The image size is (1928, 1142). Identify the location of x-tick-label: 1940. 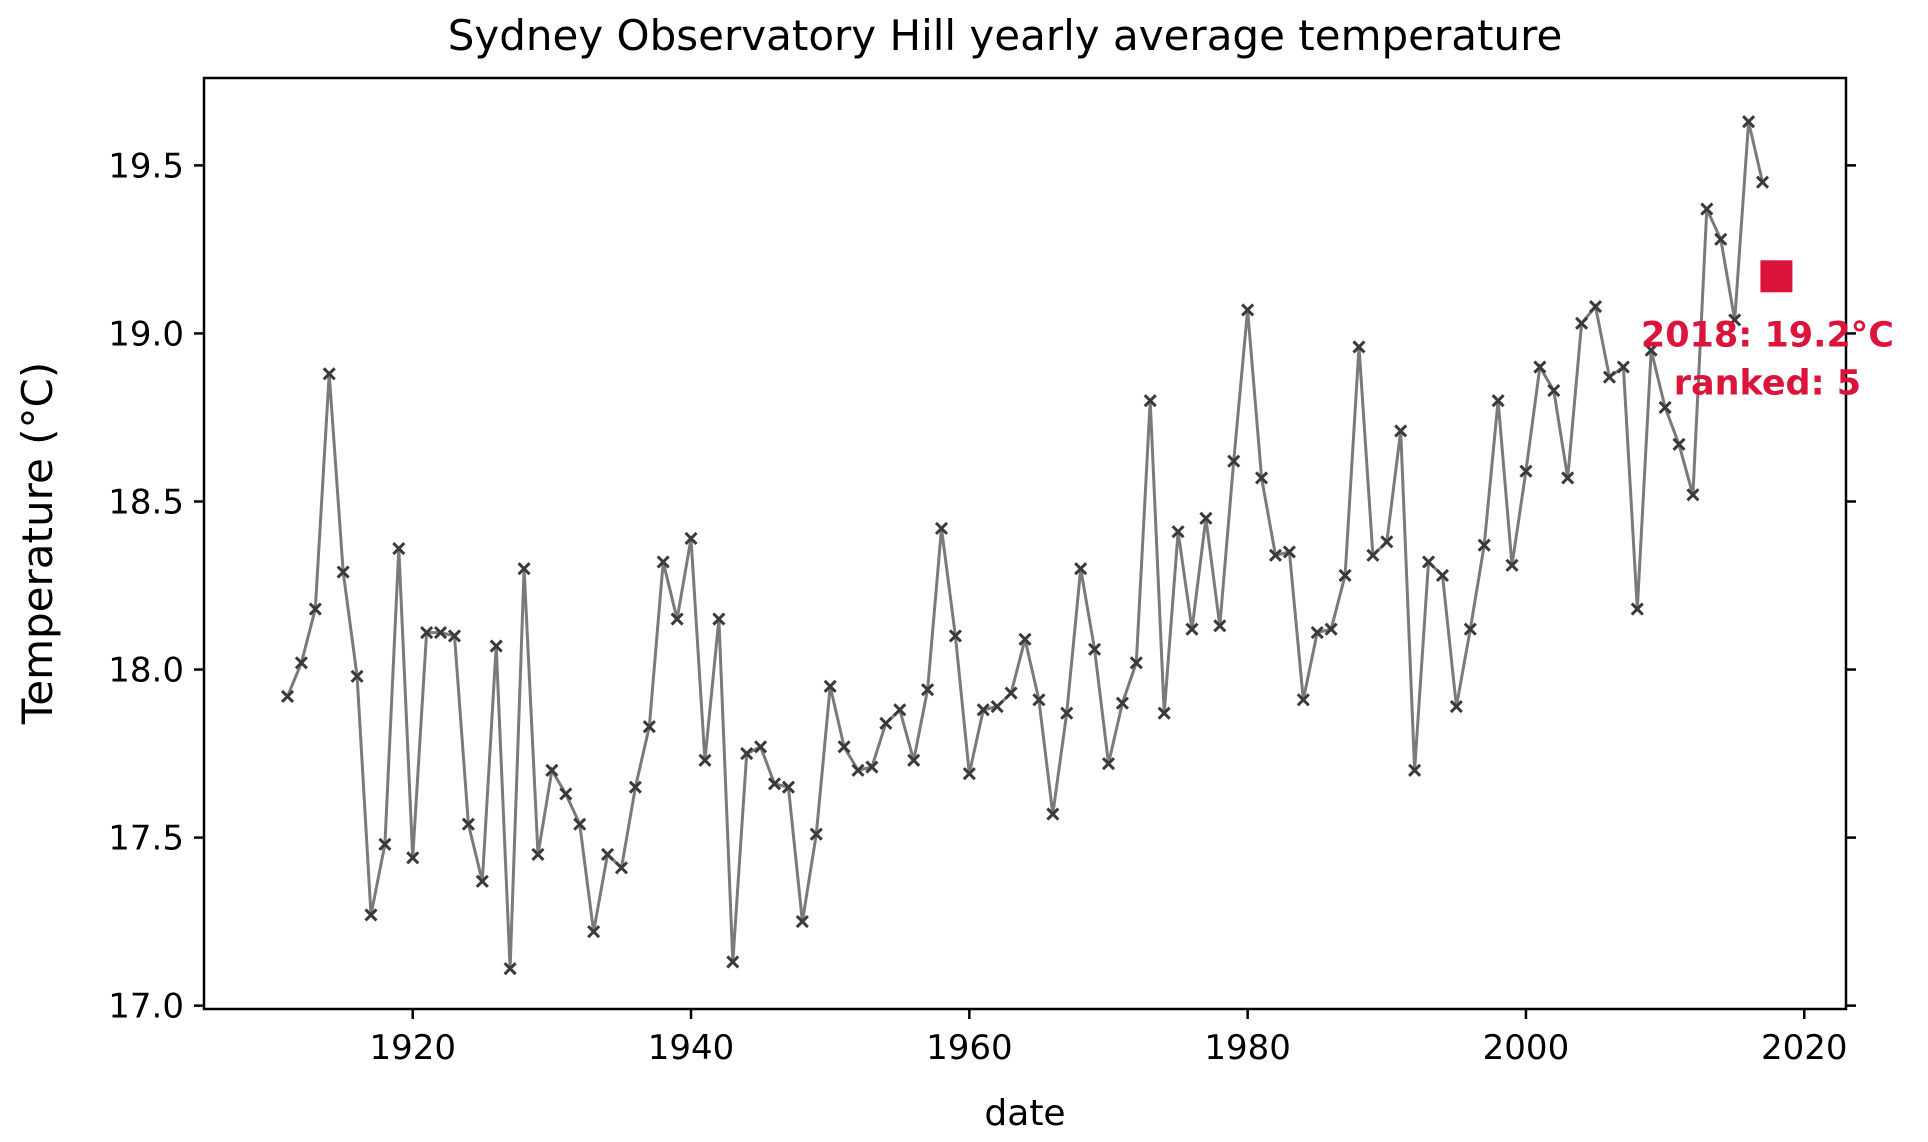
(691, 1048).